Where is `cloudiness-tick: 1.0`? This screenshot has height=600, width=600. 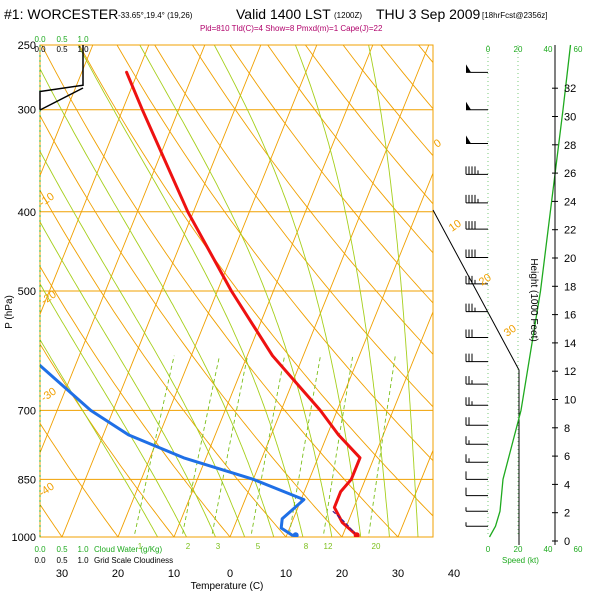
cloudiness-tick: 1.0 is located at coordinates (83, 560).